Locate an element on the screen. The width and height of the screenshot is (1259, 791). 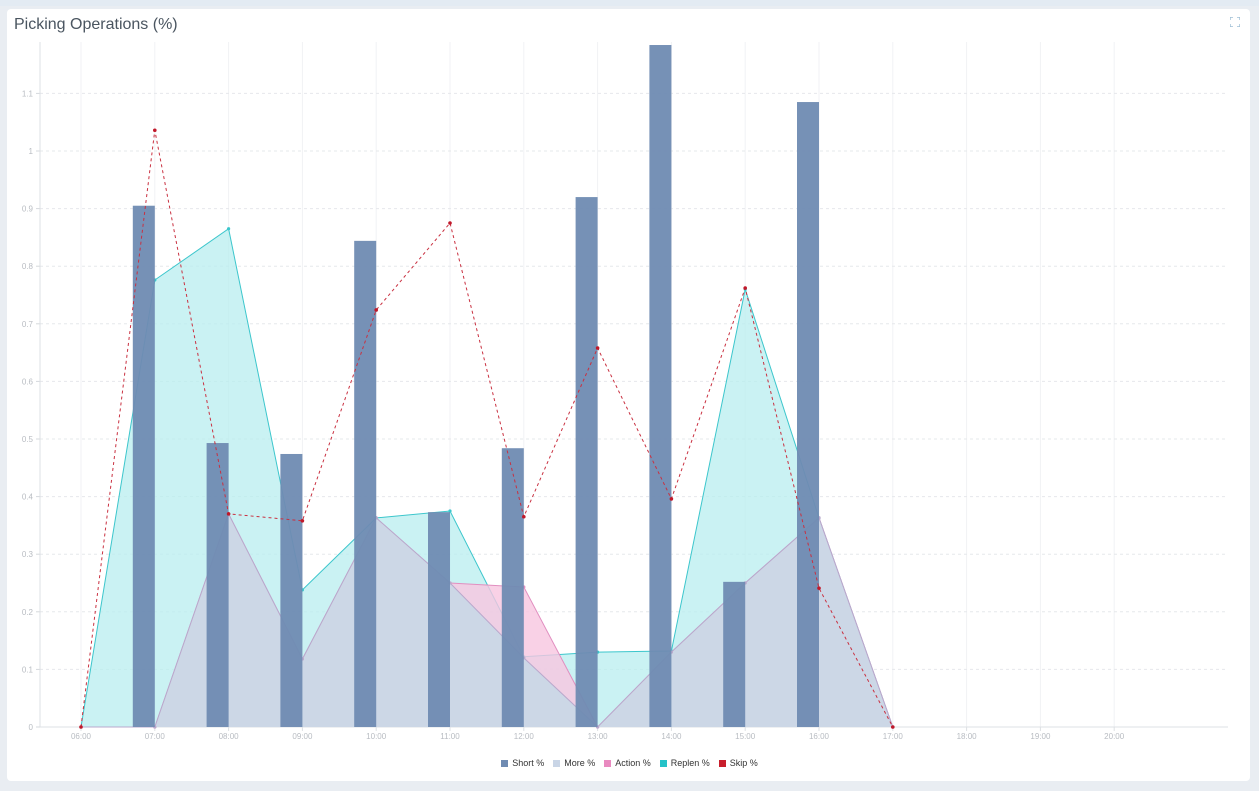
x-tick-label: 16:00 is located at coordinates (819, 736).